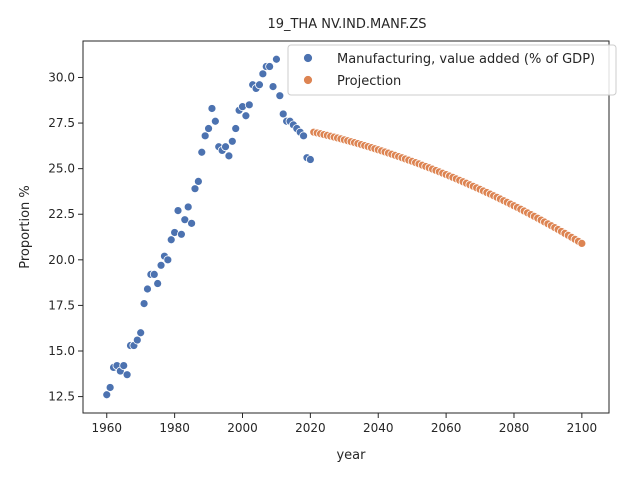 This screenshot has width=640, height=480. Describe the element at coordinates (61, 214) in the screenshot. I see `y-tick-label: 22.5` at that location.